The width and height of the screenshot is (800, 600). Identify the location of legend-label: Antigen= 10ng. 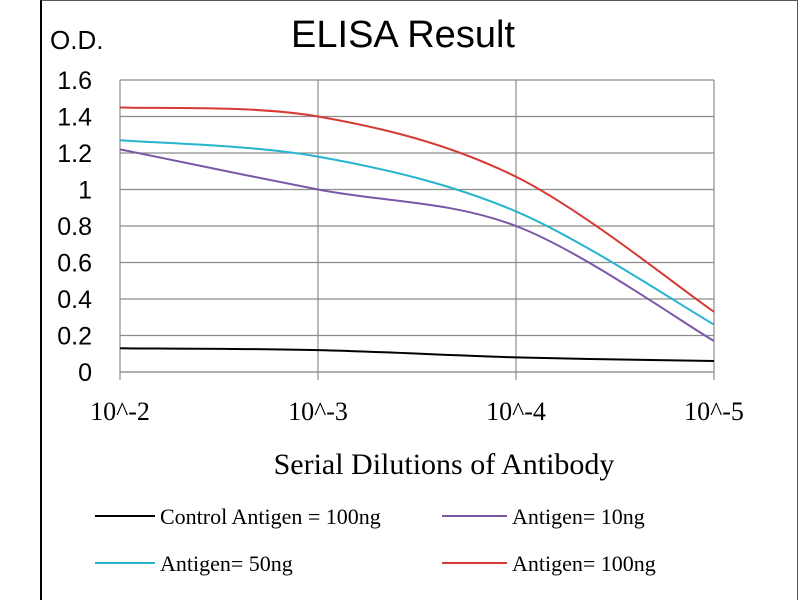
(578, 516).